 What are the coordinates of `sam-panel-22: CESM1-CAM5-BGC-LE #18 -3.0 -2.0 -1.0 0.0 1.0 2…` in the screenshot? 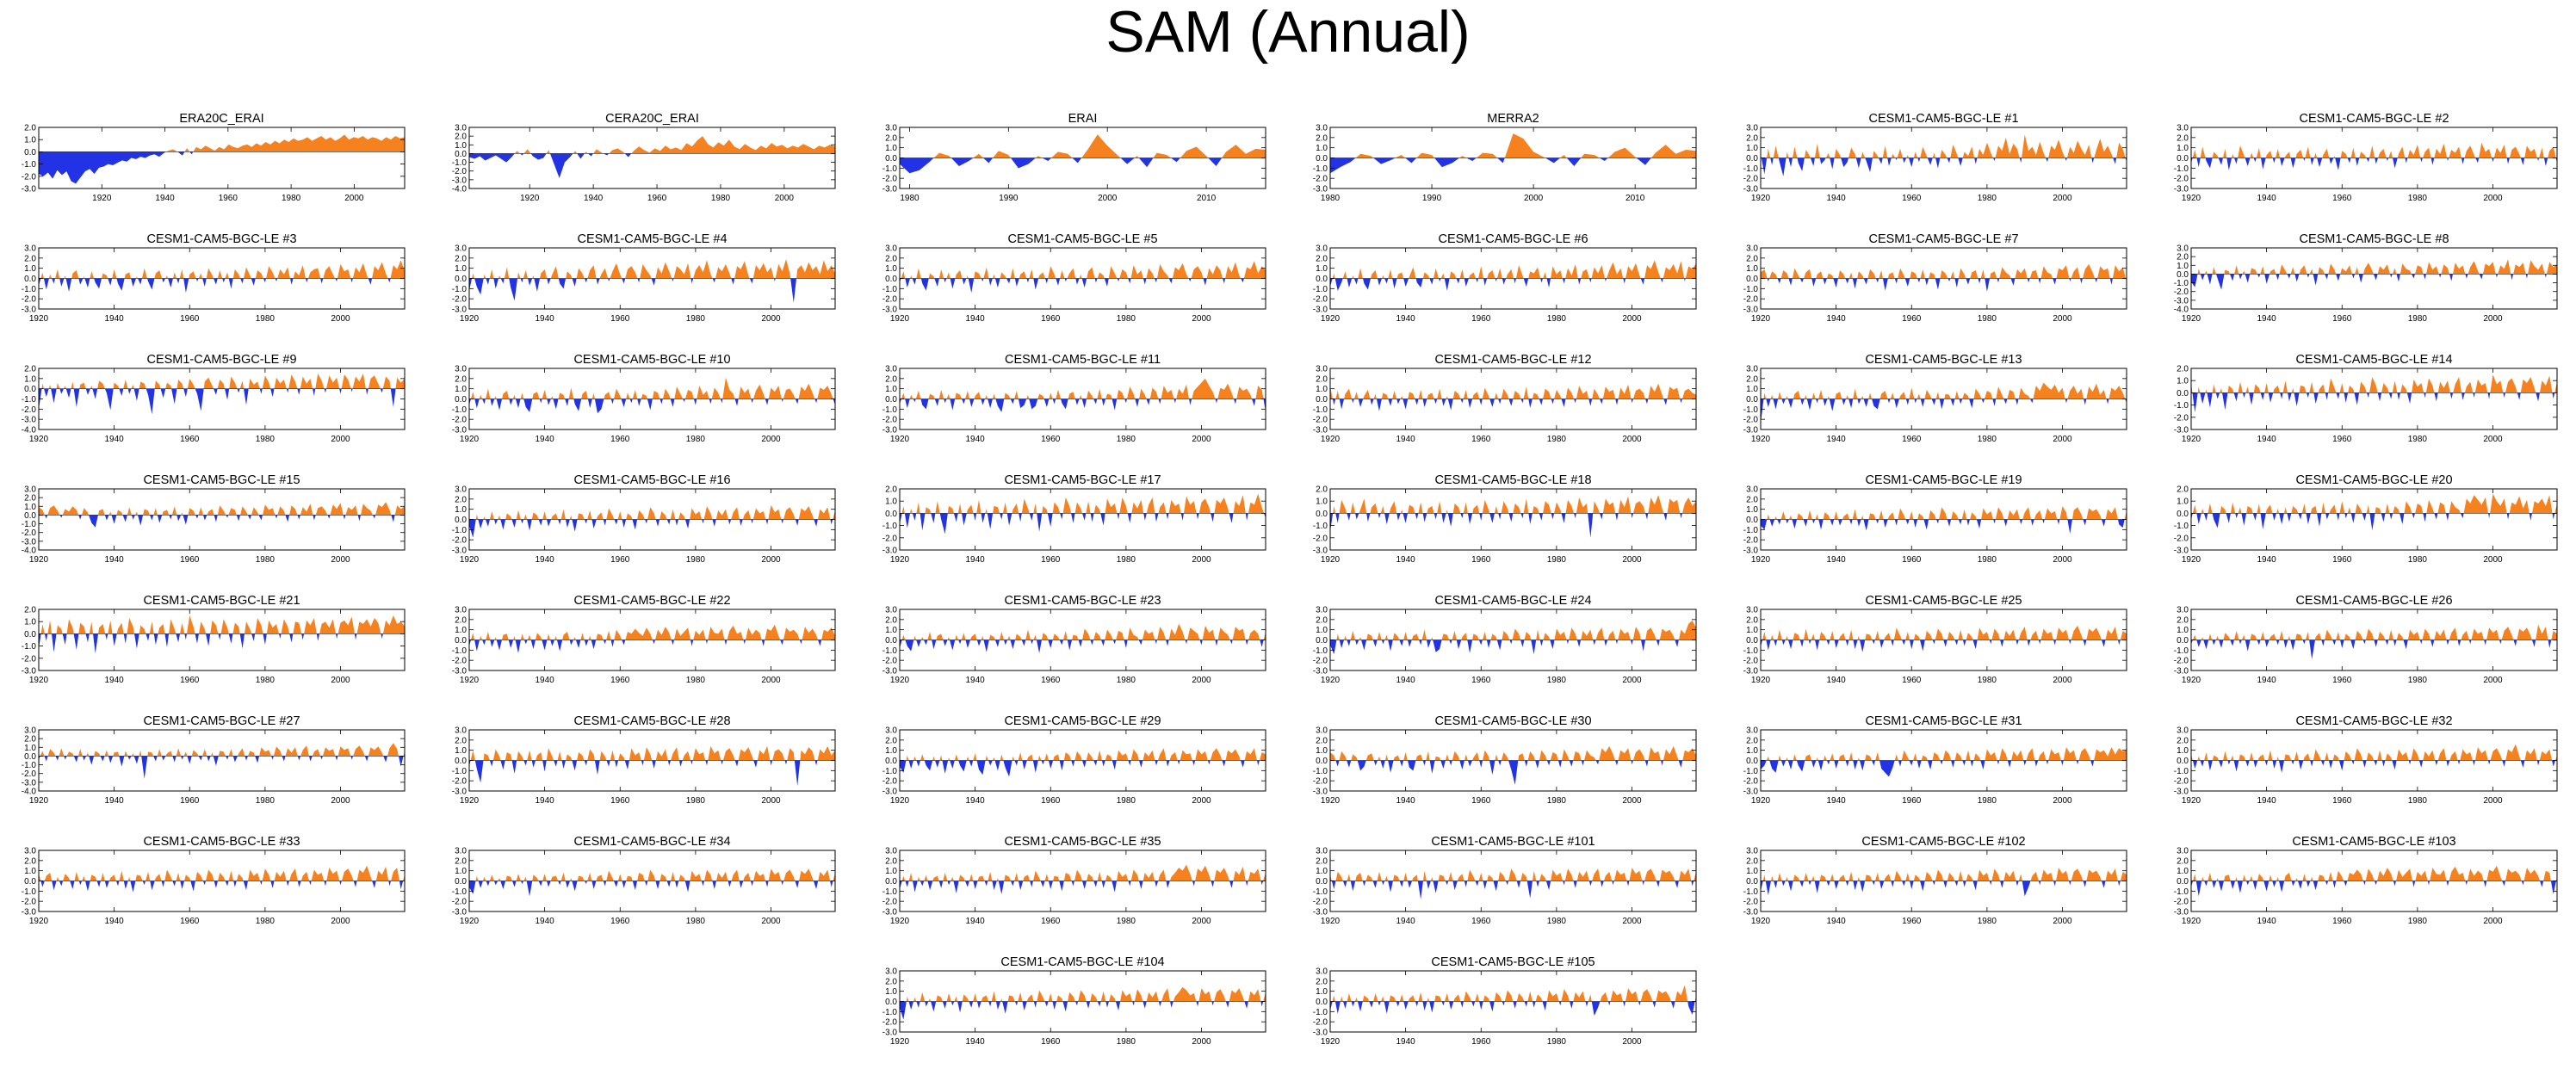 It's located at (1505, 519).